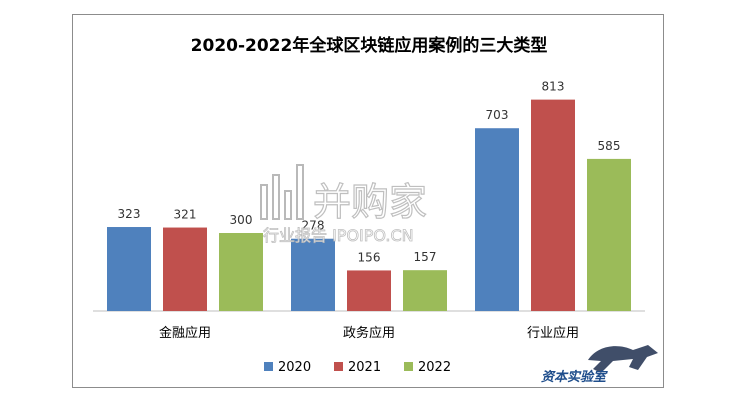  I want to click on leopard-icon, so click(623, 359).